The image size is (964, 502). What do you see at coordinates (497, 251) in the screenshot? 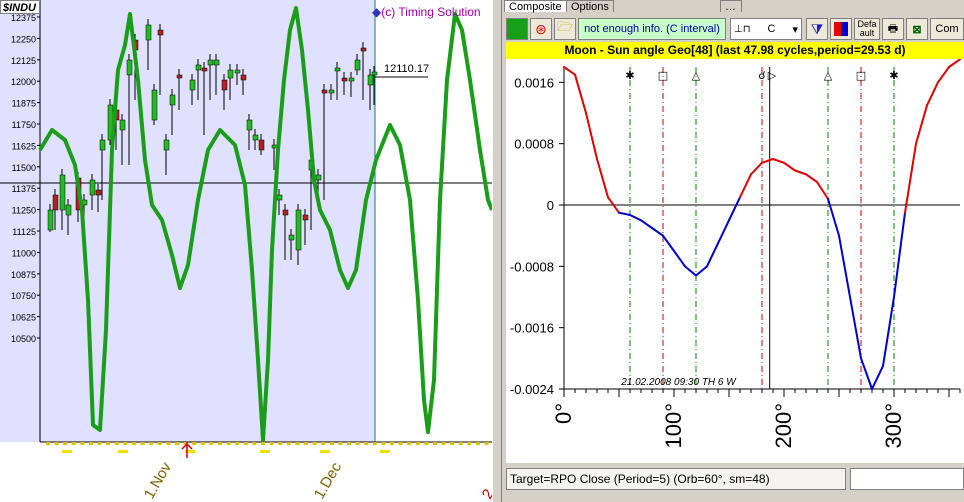
I see `splitter` at bounding box center [497, 251].